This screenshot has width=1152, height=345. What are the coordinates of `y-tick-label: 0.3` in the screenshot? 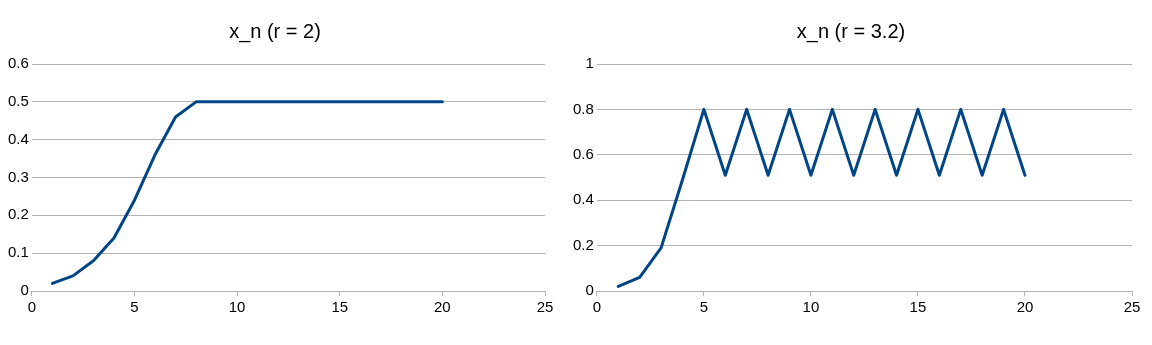 It's located at (18, 176).